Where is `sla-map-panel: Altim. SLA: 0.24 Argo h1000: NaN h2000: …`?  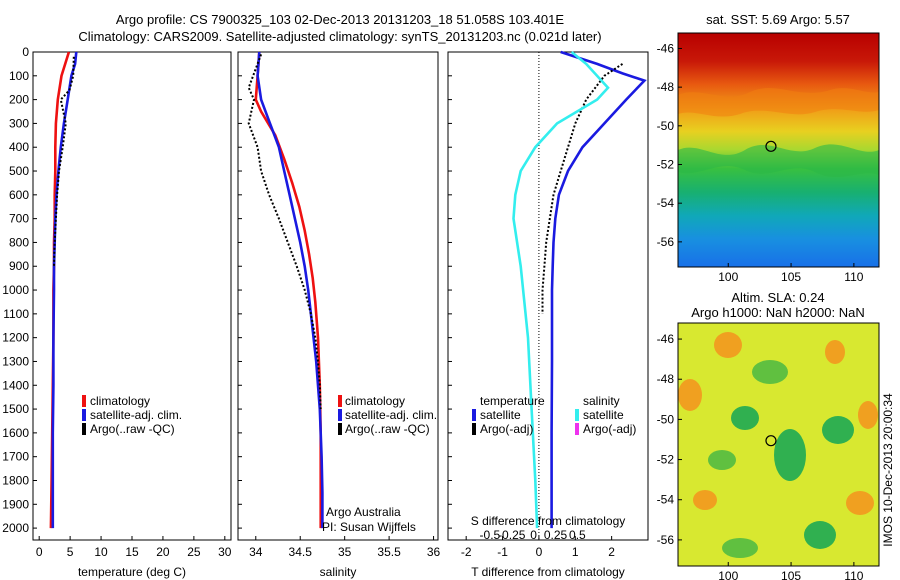 sla-map-panel: Altim. SLA: 0.24 Argo h1000: NaN h2000: … is located at coordinates (768, 435).